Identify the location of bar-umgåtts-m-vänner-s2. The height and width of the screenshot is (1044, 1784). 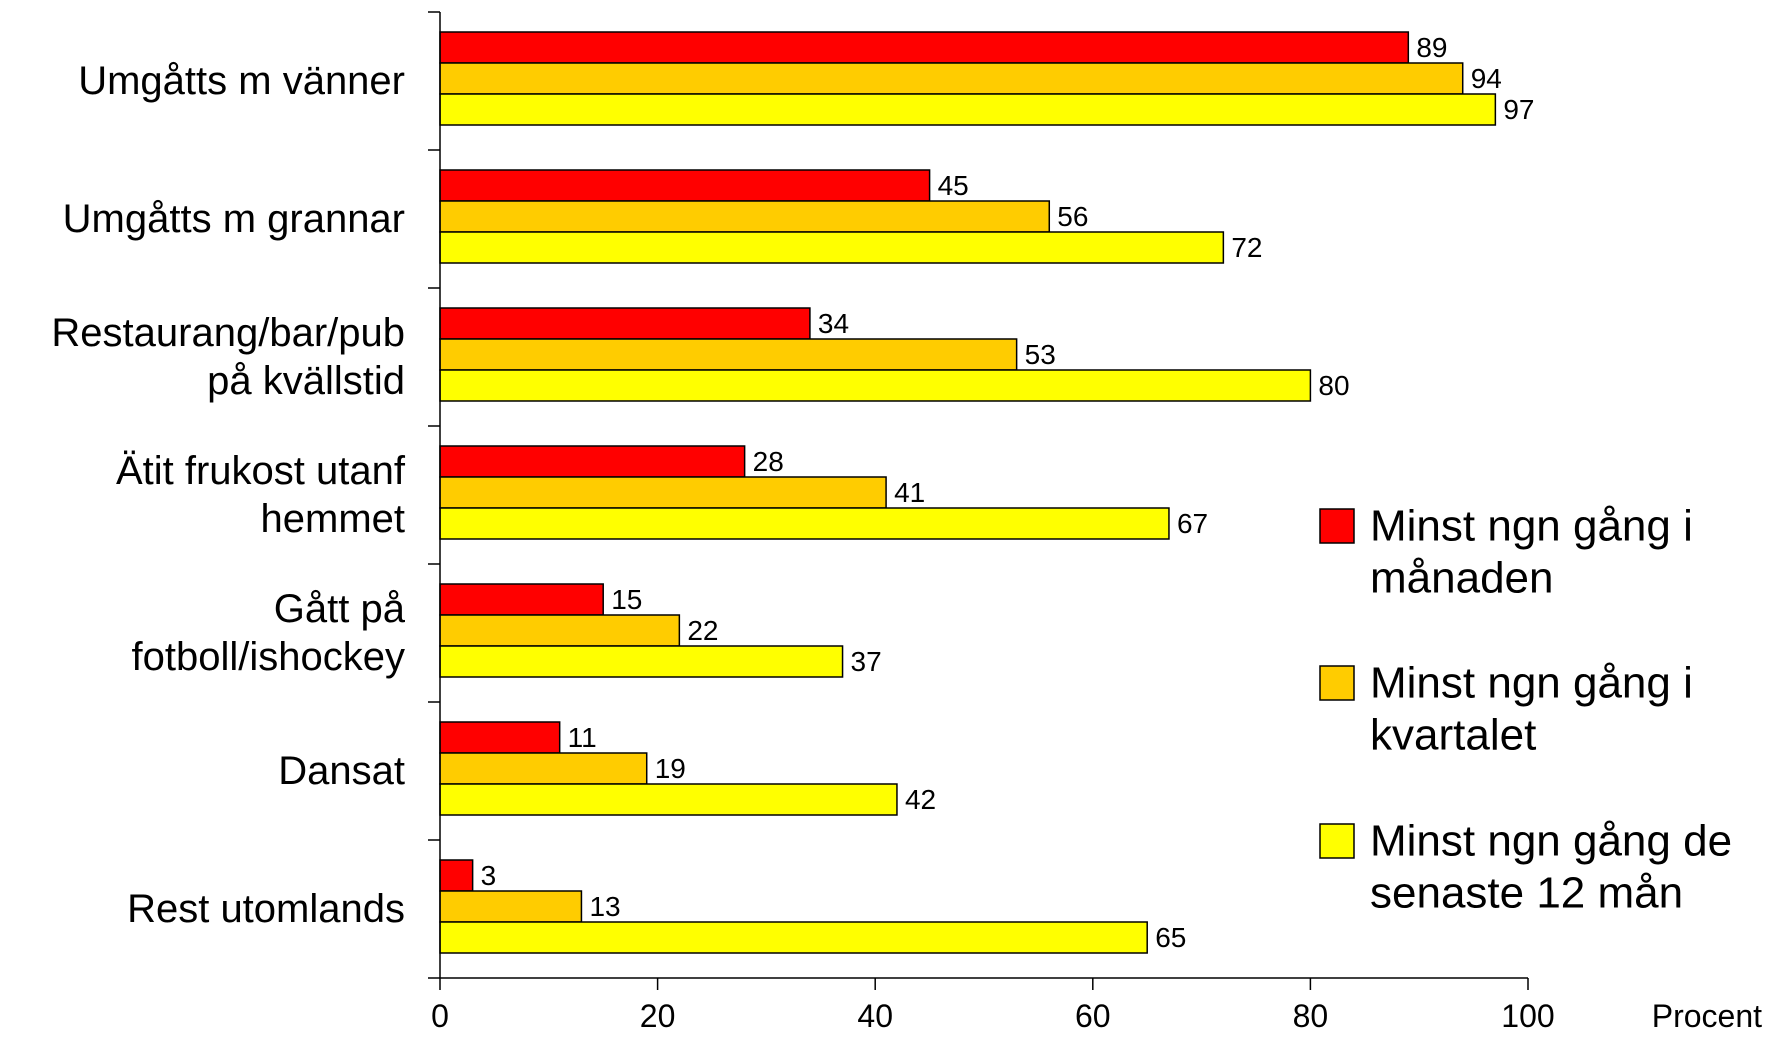
(951, 78).